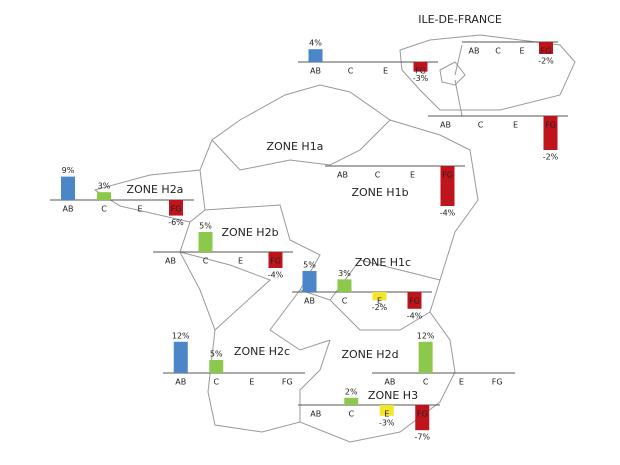  I want to click on value-label: 9%, so click(68, 170).